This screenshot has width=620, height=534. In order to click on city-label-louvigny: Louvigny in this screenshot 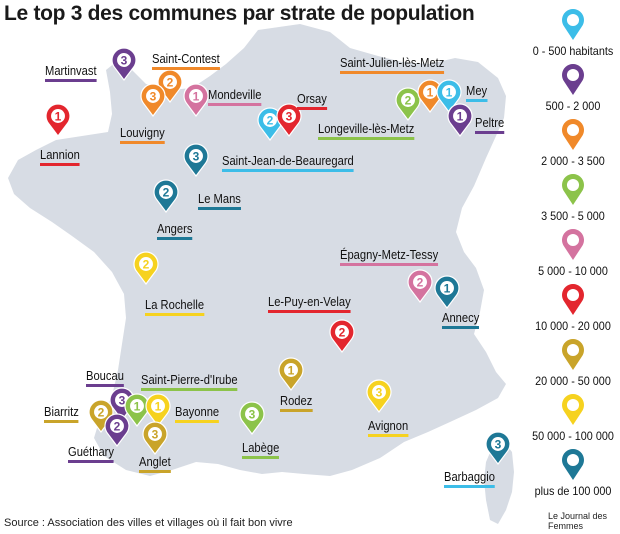, I will do `click(142, 135)`.